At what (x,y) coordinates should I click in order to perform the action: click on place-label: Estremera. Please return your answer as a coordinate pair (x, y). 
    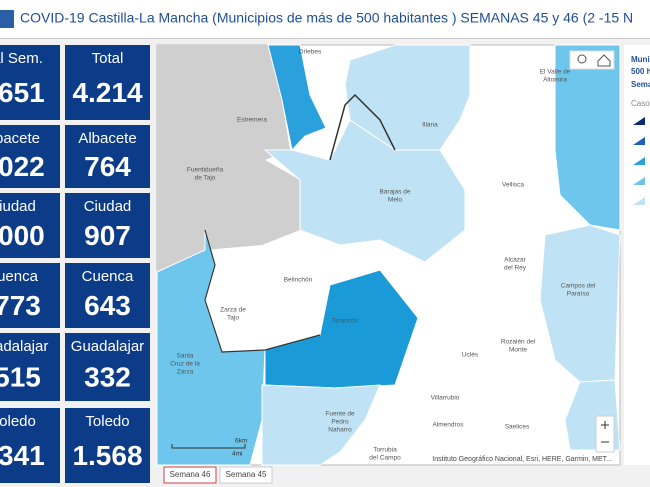
    Looking at the image, I should click on (252, 120).